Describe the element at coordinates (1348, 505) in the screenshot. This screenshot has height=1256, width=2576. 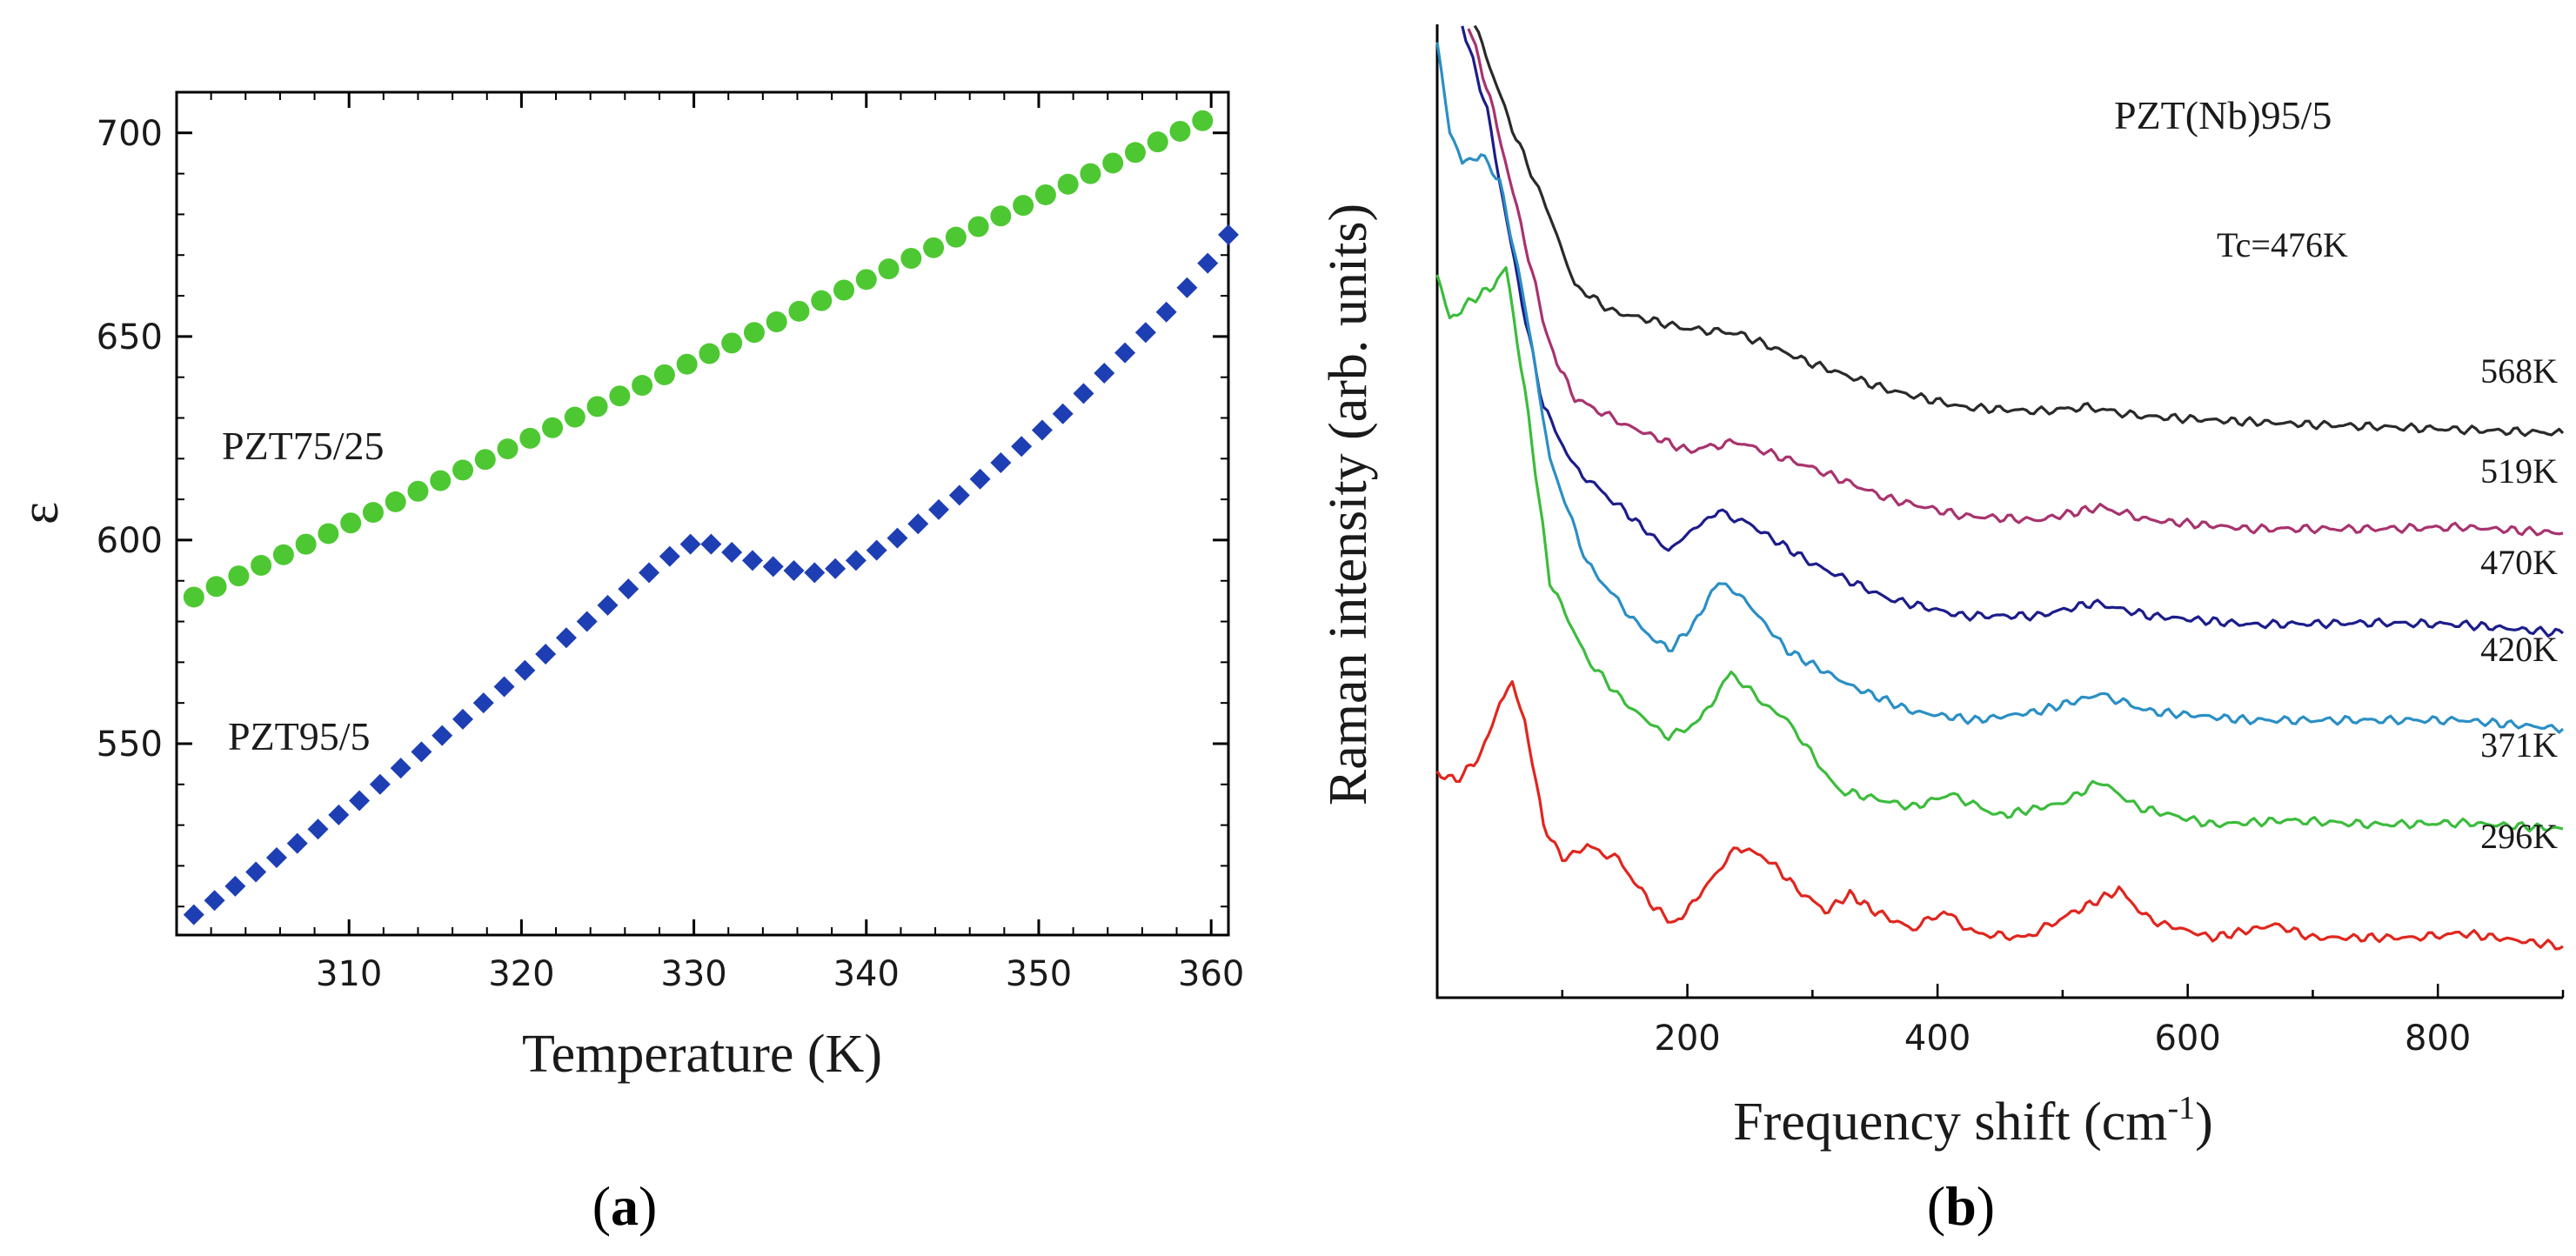
I see `panel-b-y-axis-title: Raman intensity (arb. units)` at that location.